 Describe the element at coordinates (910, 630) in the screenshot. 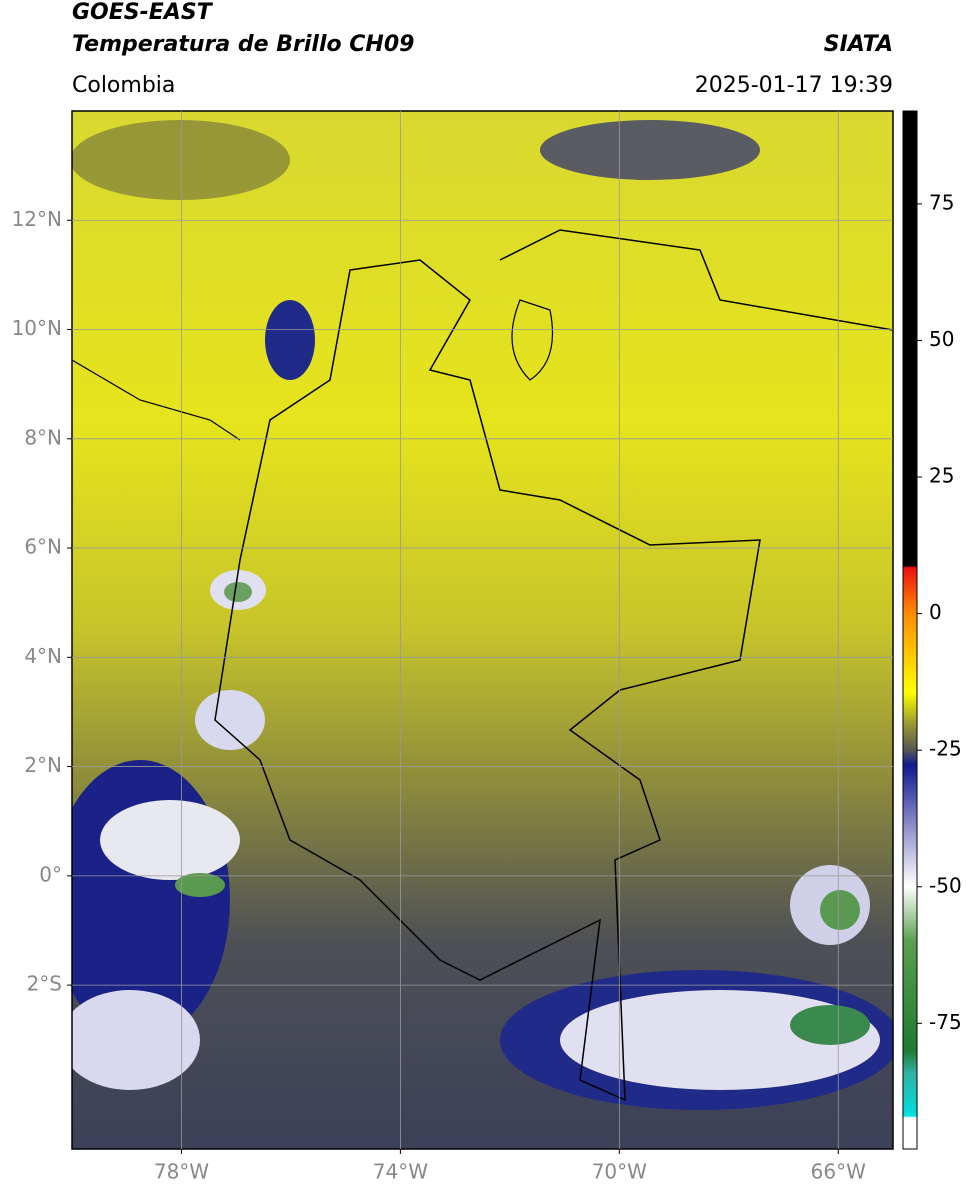

I see `colorbar` at that location.